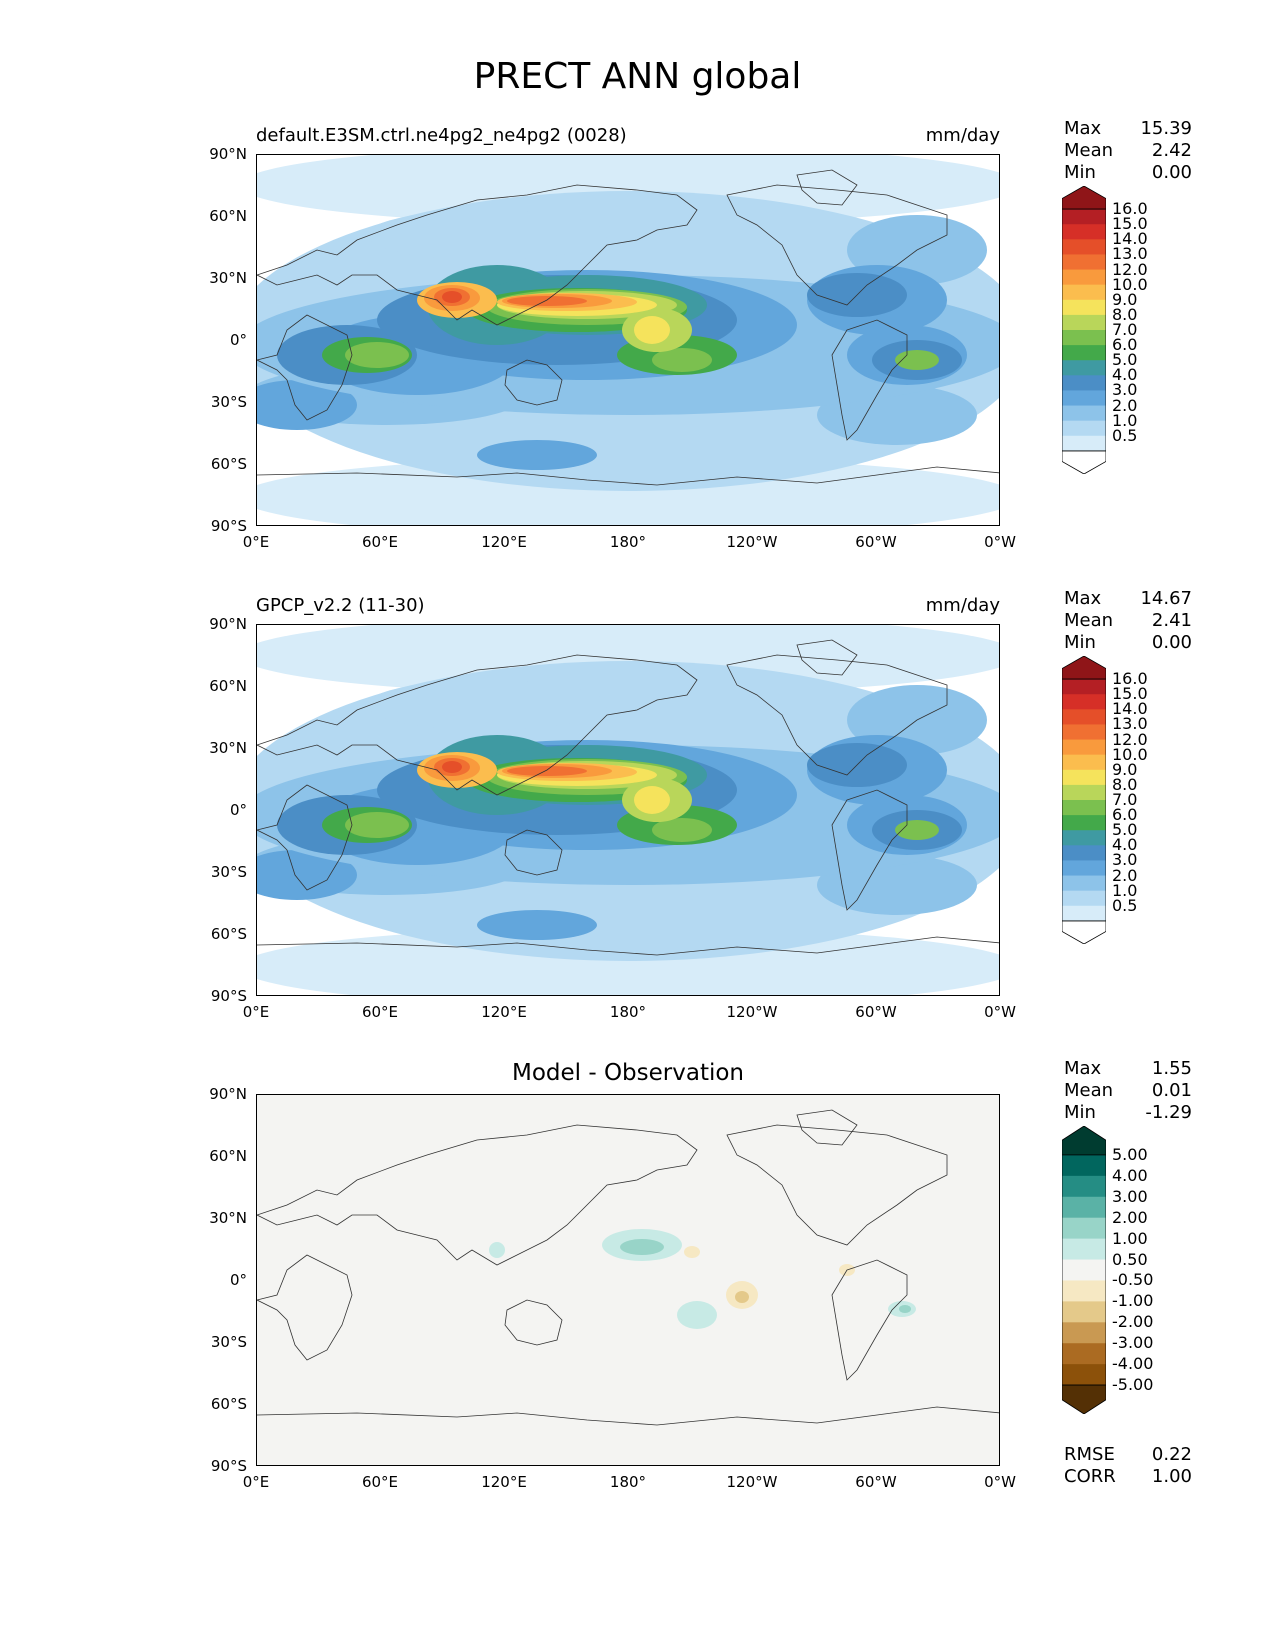  Describe the element at coordinates (340, 605) in the screenshot. I see `panel2-label: GPCP_v2.2 (11-30)` at that location.